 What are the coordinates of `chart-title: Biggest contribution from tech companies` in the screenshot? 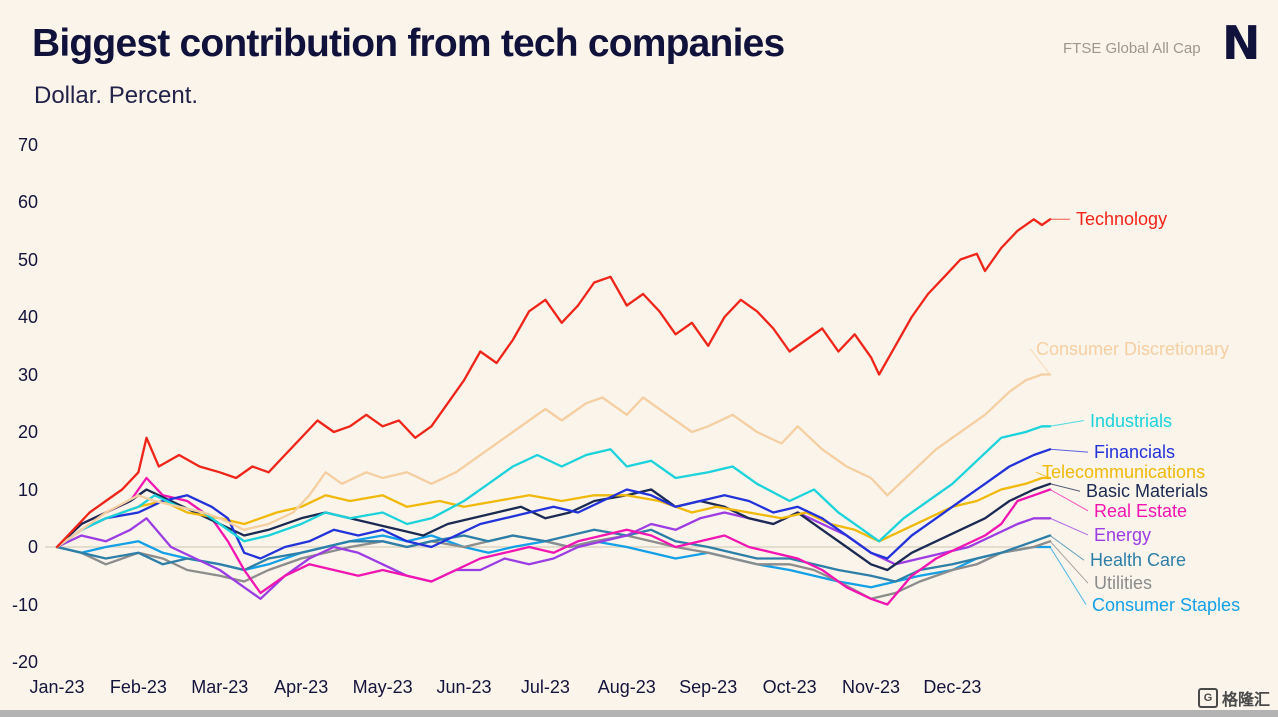 It's located at (408, 43).